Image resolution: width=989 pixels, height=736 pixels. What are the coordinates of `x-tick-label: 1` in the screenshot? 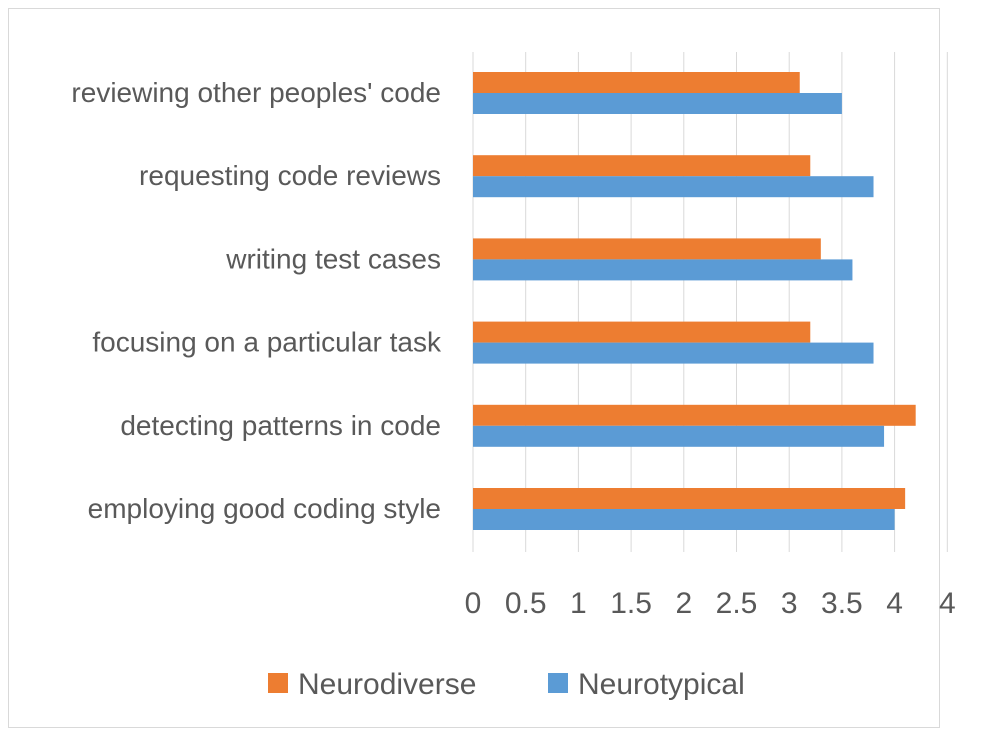 It's located at (578, 603).